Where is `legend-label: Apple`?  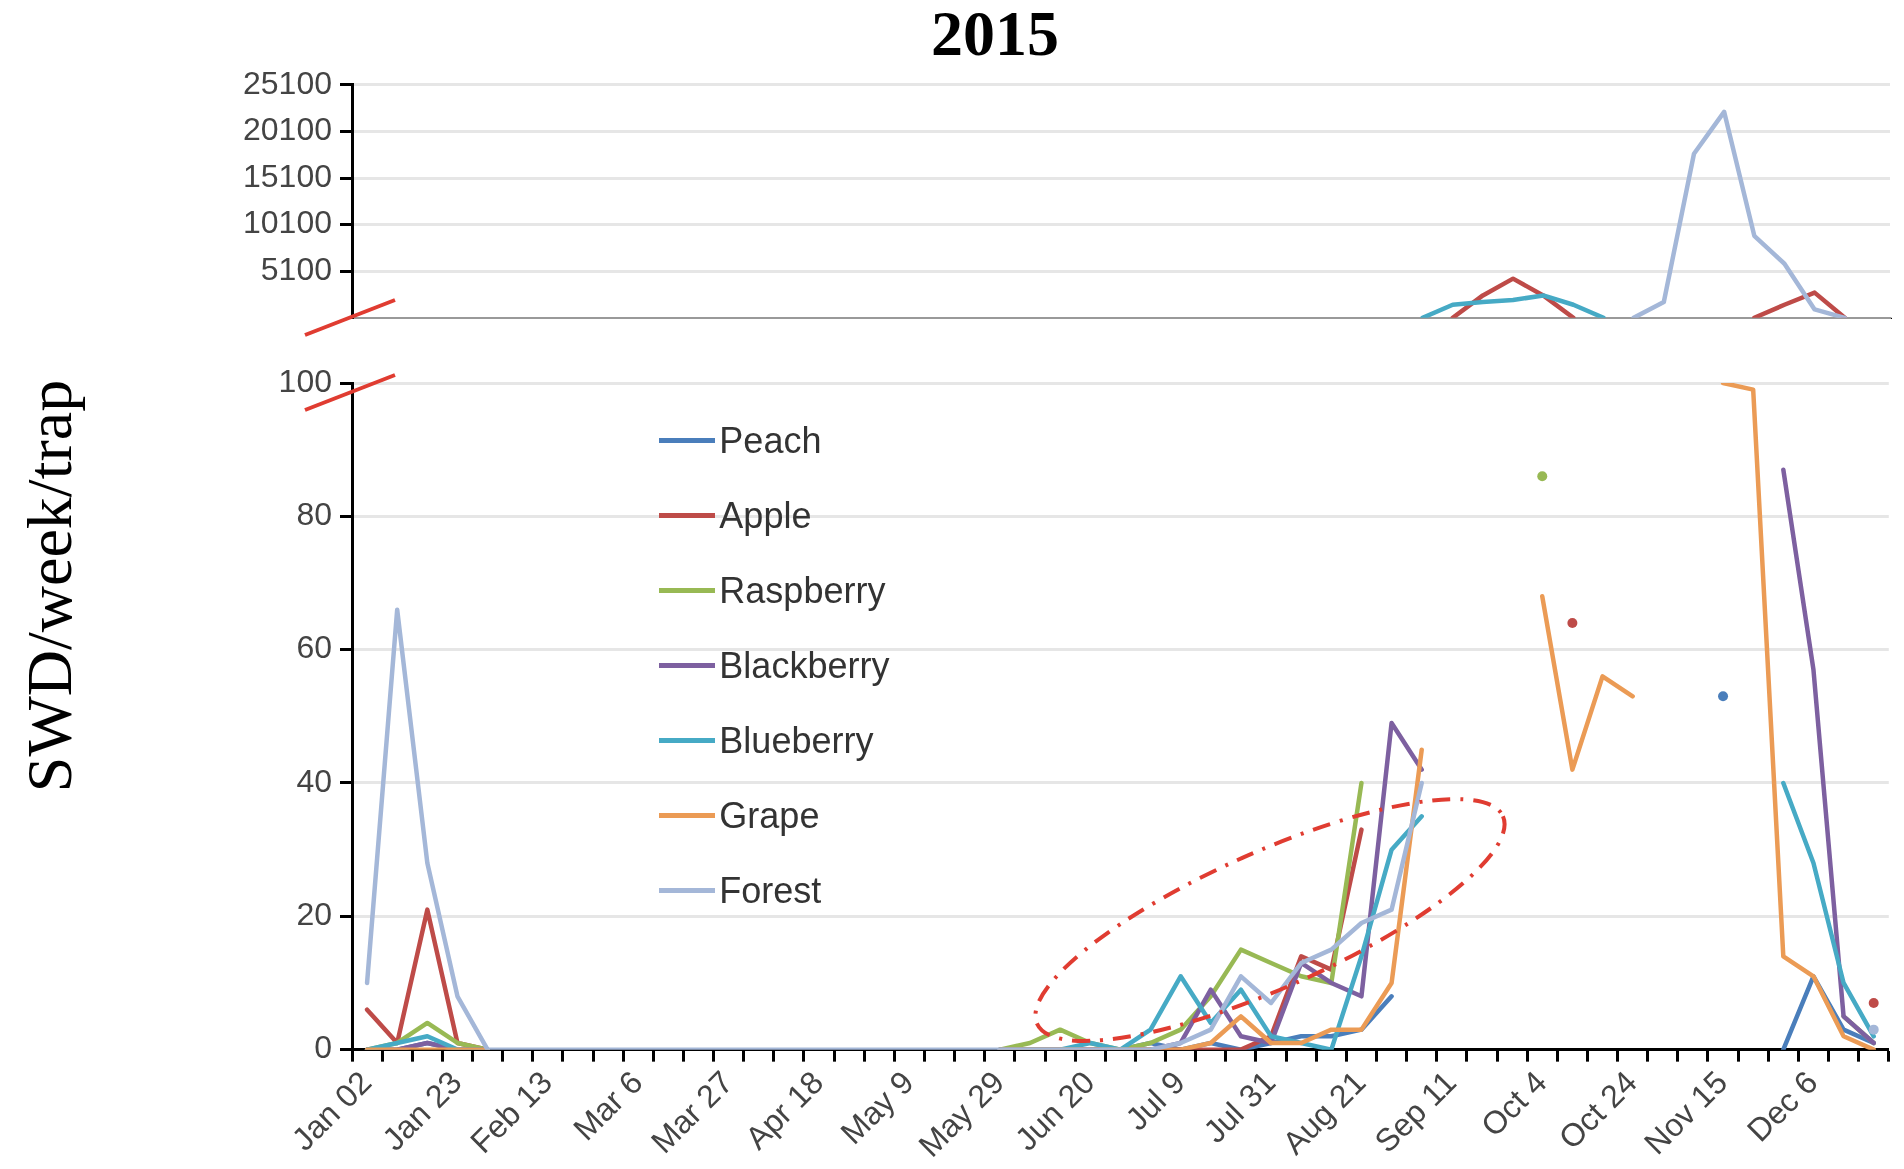 legend-label: Apple is located at coordinates (765, 516).